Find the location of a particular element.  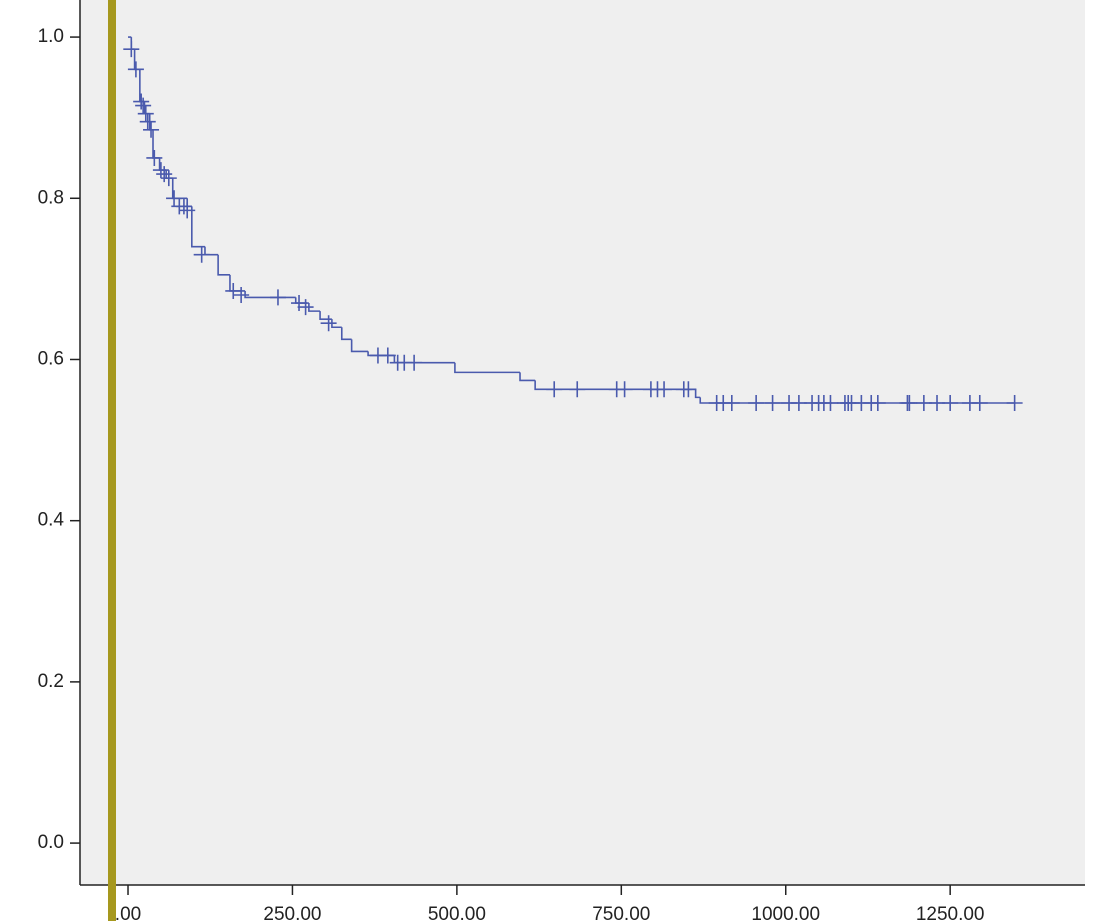

x-tick-label: 1250.00 is located at coordinates (950, 912).